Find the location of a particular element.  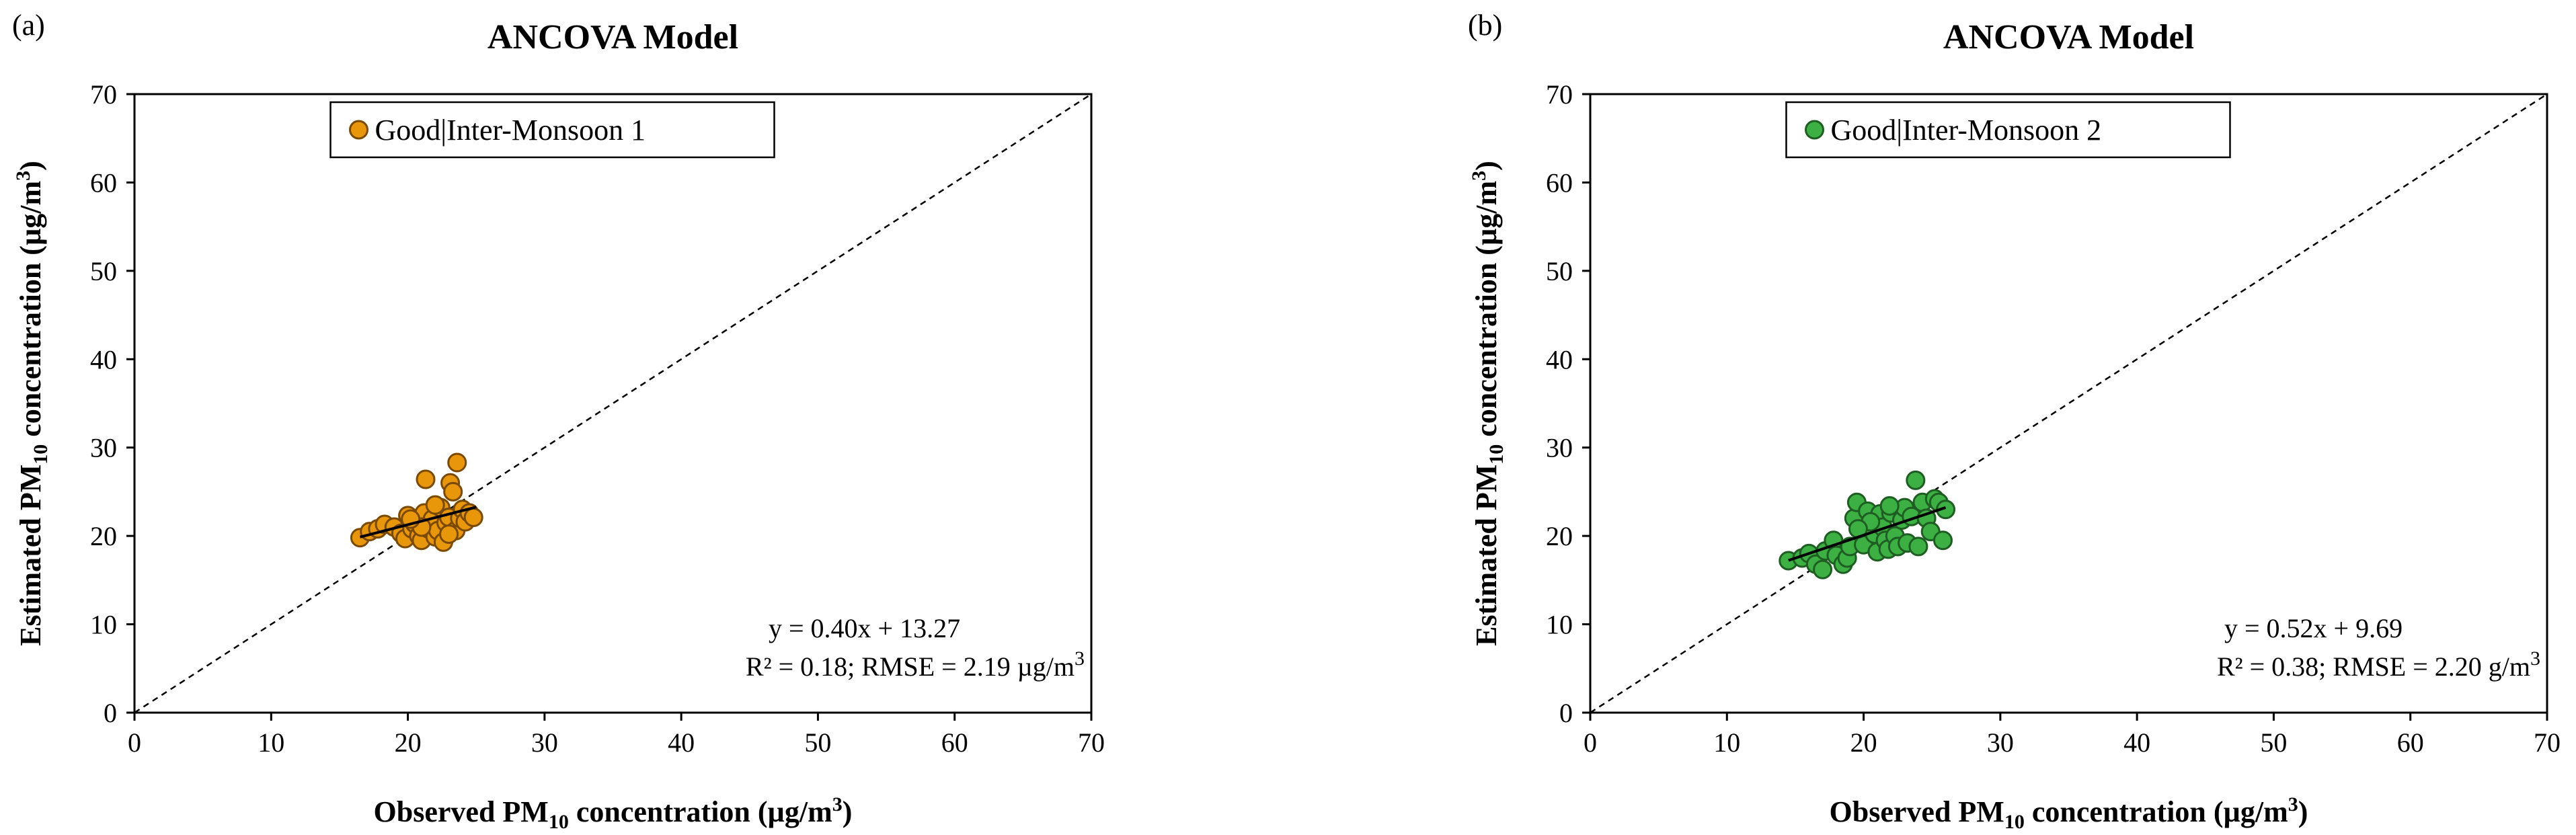

legend: Good|Inter-Monsoon 1 is located at coordinates (552, 130).